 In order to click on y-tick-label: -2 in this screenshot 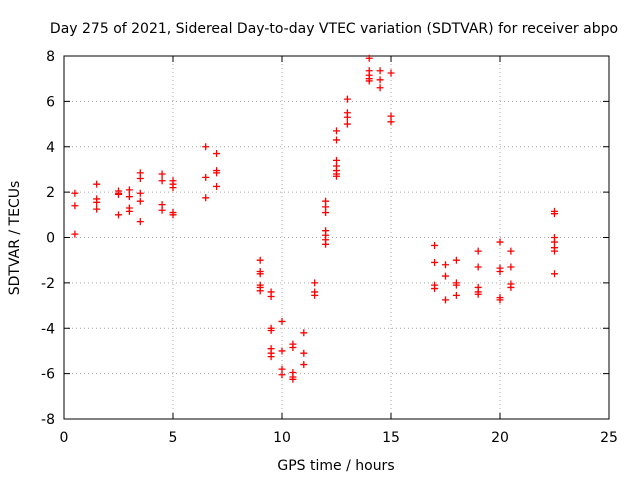, I will do `click(48, 284)`.